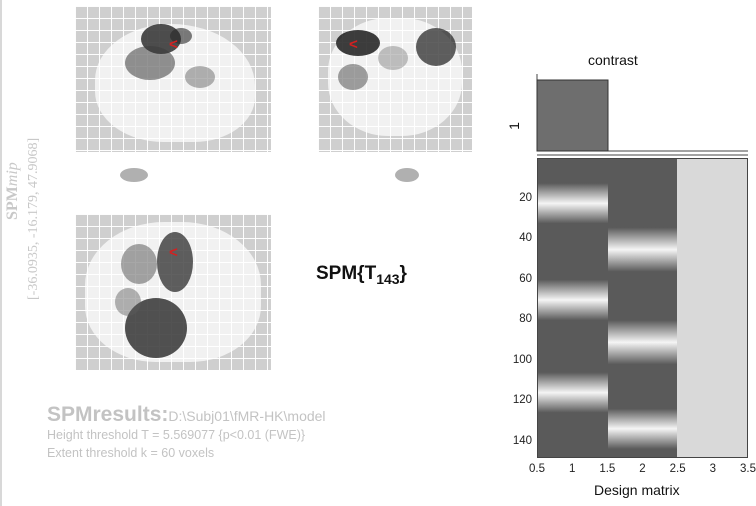  Describe the element at coordinates (607, 469) in the screenshot. I see `xtick-label: 1.5` at that location.